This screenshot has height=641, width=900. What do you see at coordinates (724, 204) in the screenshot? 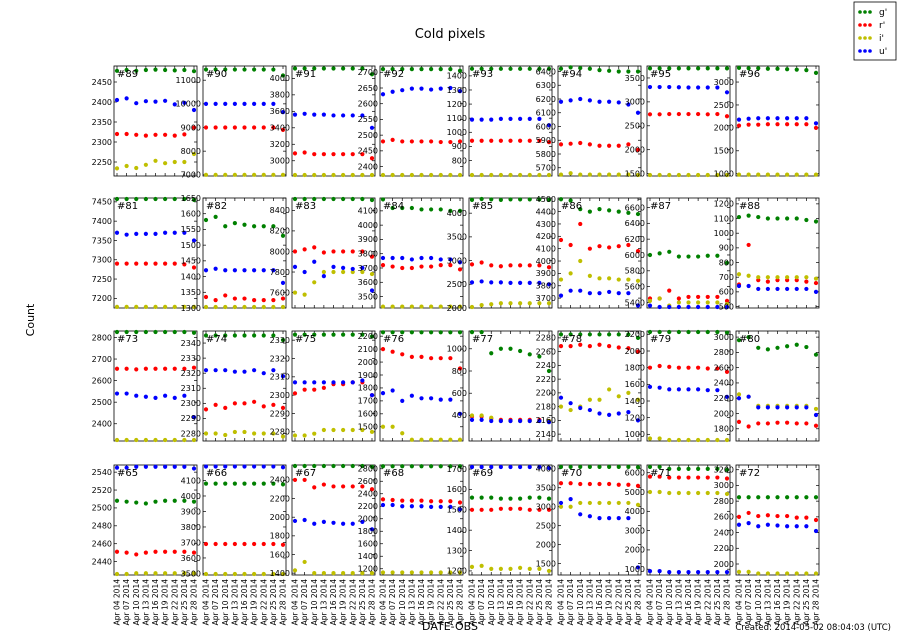
I see `y-tick-label: 1200` at bounding box center [724, 204].